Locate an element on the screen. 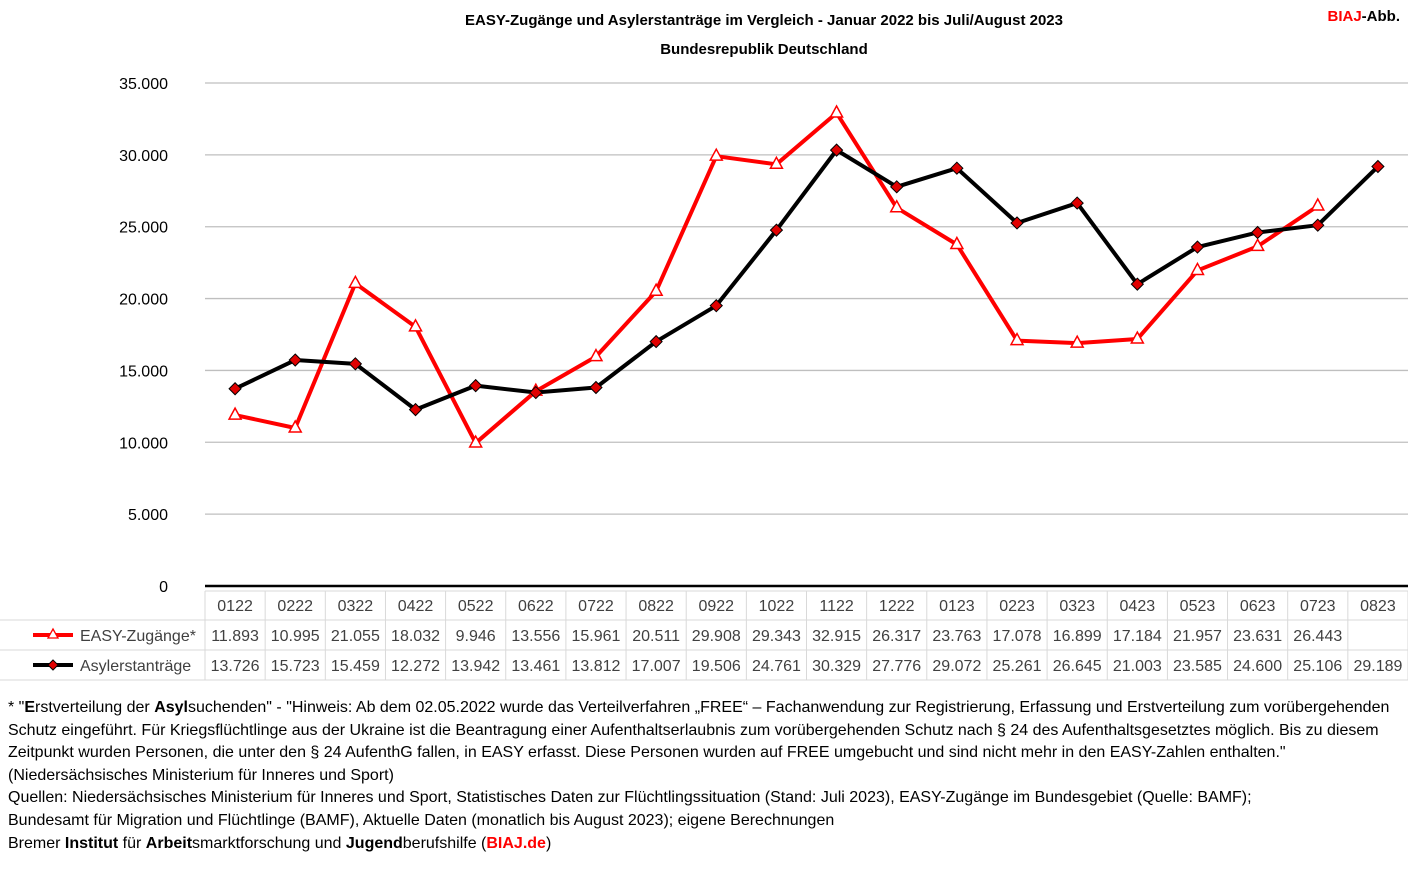 Image resolution: width=1408 pixels, height=875 pixels. x-tick-label: 0322 is located at coordinates (356, 606).